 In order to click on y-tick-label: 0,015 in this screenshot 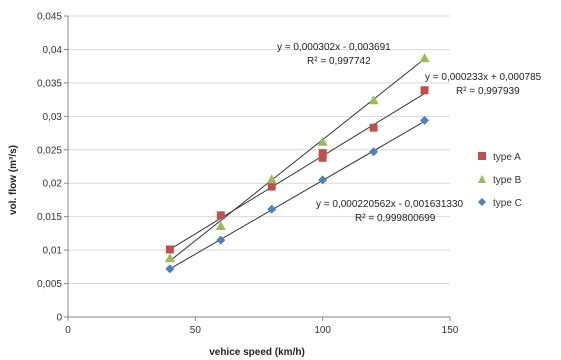, I will do `click(49, 217)`.